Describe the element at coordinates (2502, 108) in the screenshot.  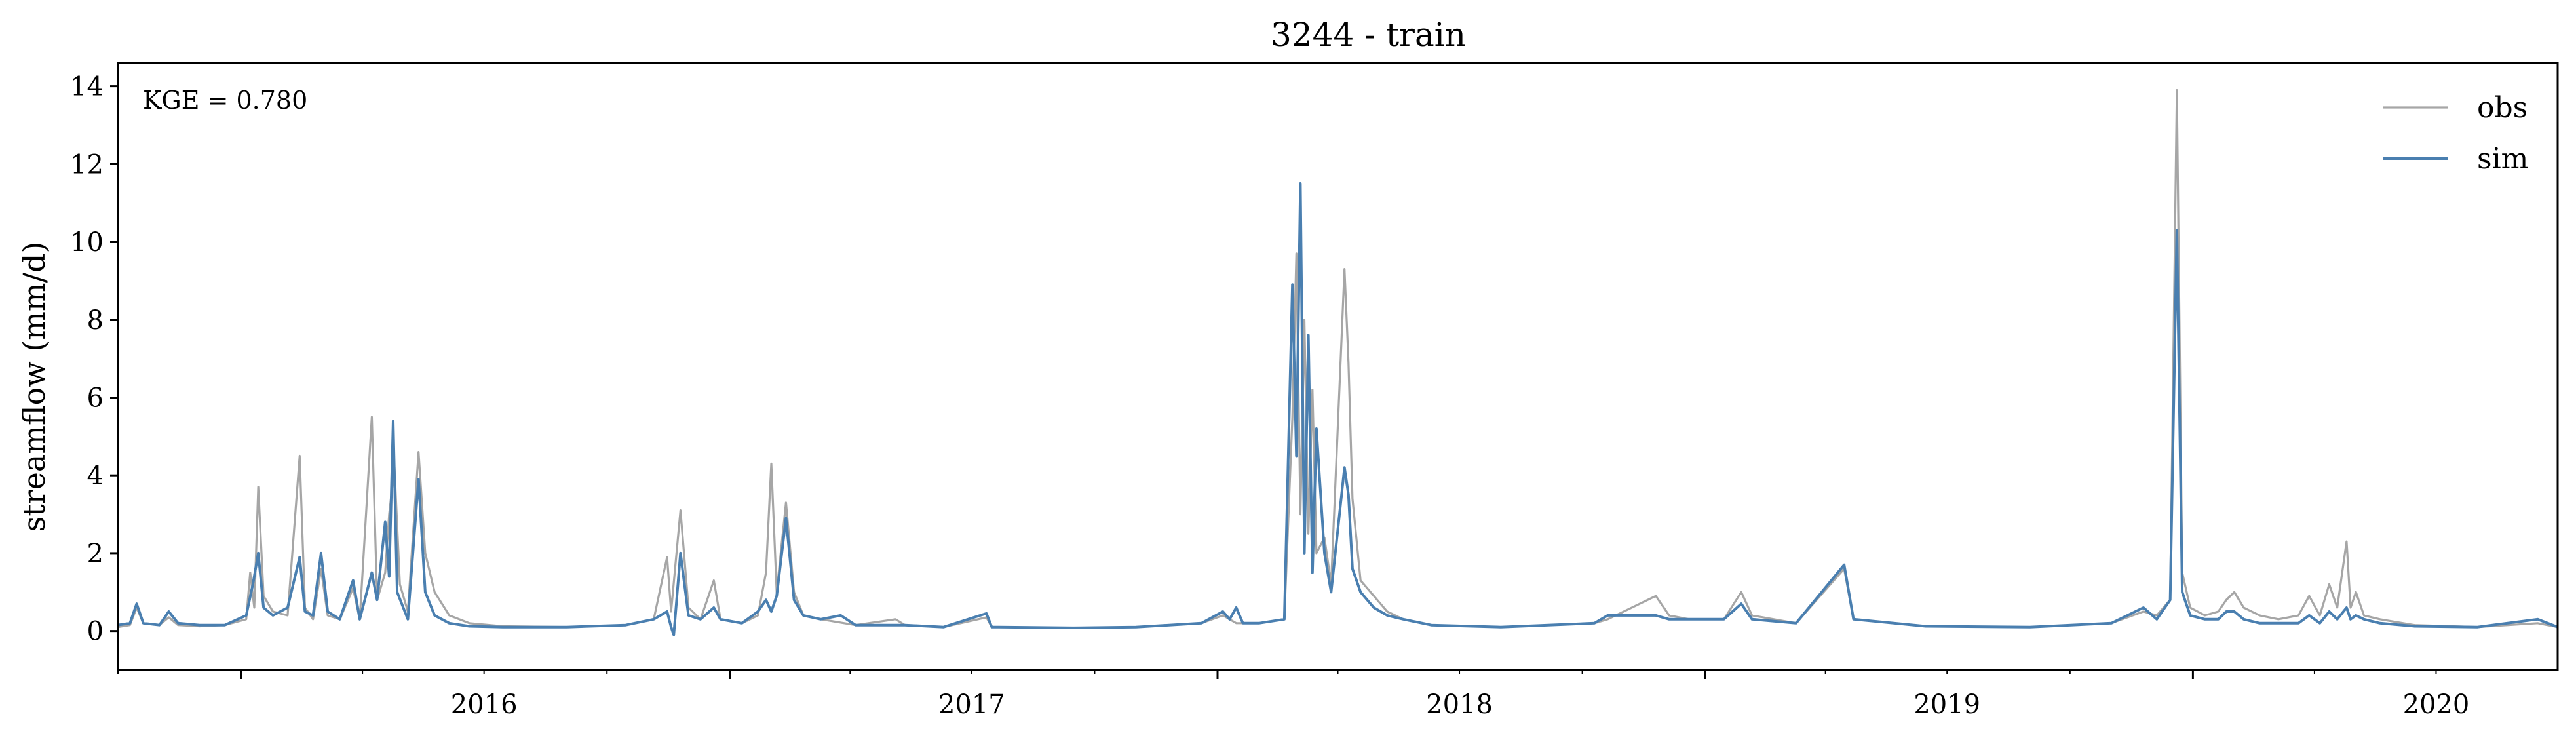
I see `legend-label-obs: obs` at that location.